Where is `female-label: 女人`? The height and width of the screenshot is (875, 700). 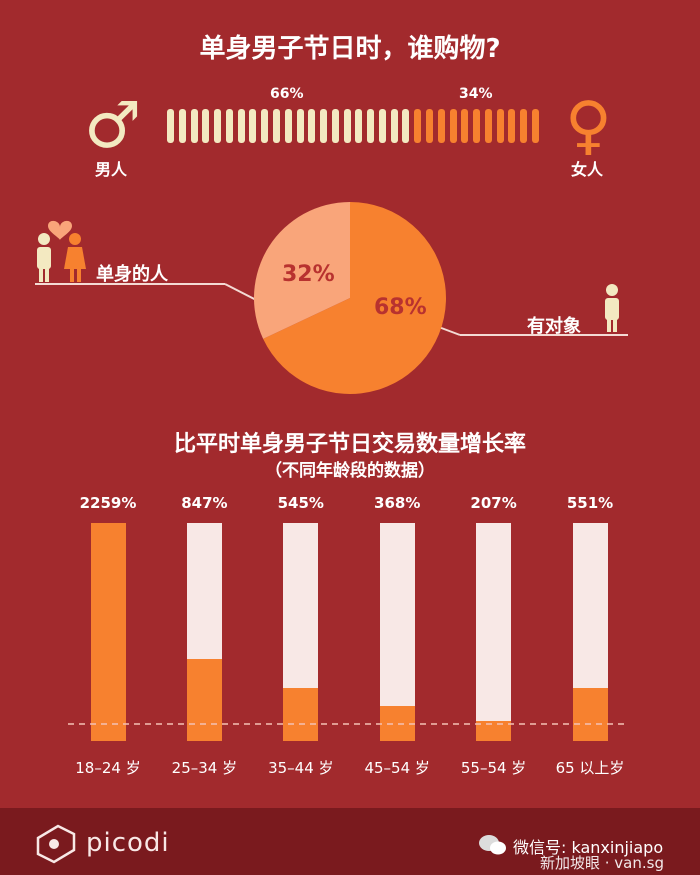 female-label: 女人 is located at coordinates (587, 169).